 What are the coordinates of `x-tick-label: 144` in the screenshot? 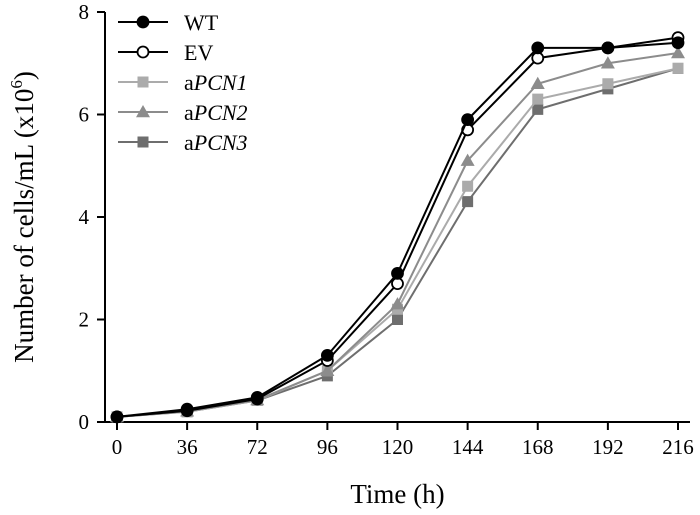 It's located at (468, 447).